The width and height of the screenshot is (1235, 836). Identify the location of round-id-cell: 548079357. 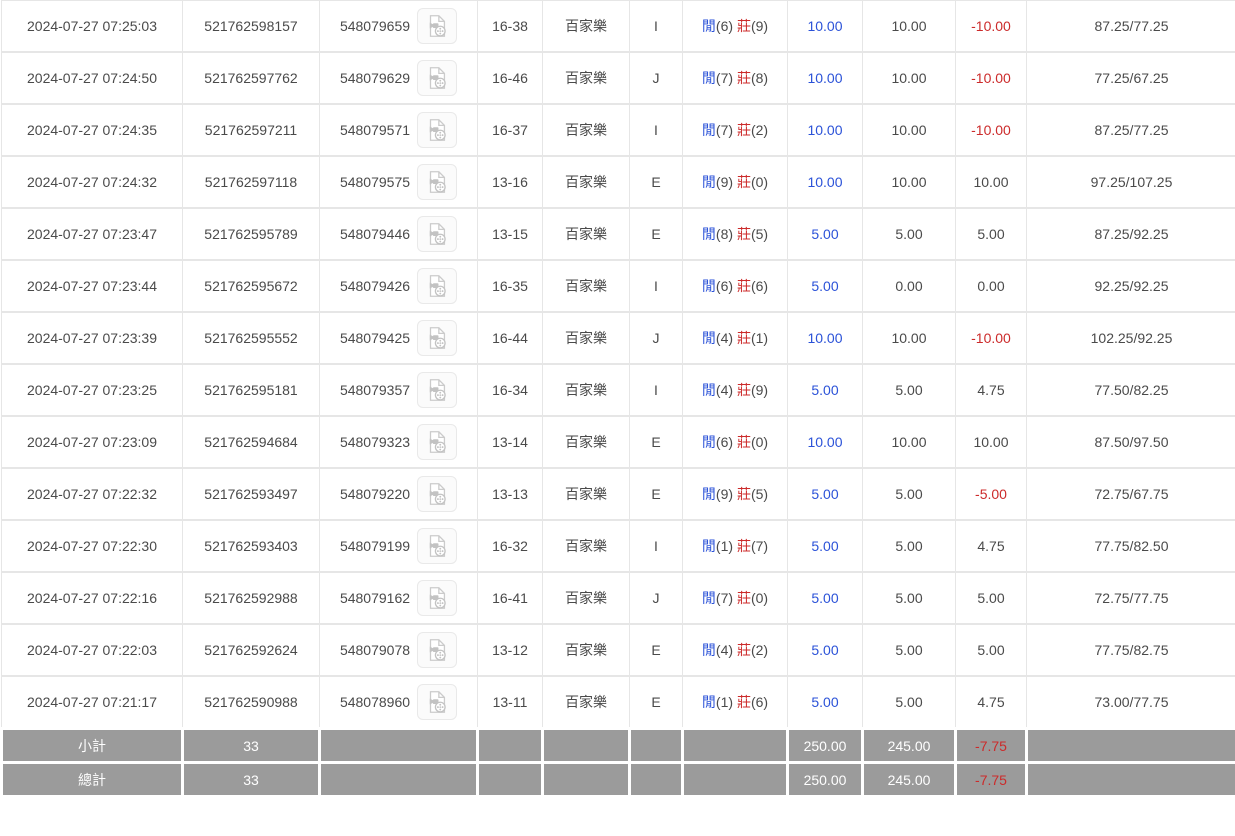
(398, 390).